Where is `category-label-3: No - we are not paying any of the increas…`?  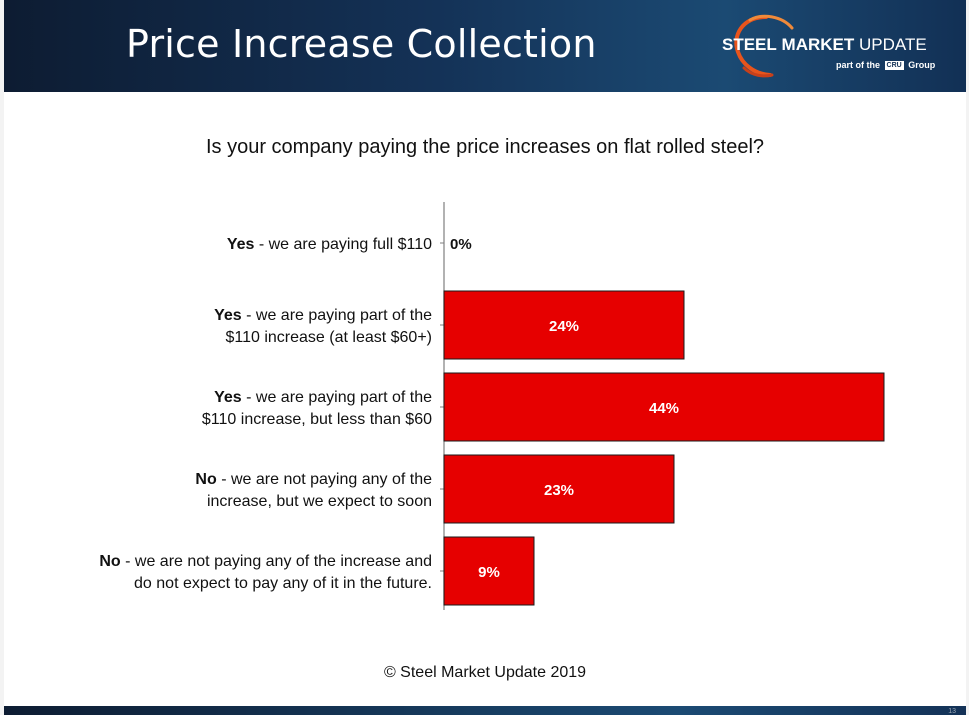 category-label-3: No - we are not paying any of the increas… is located at coordinates (313, 490).